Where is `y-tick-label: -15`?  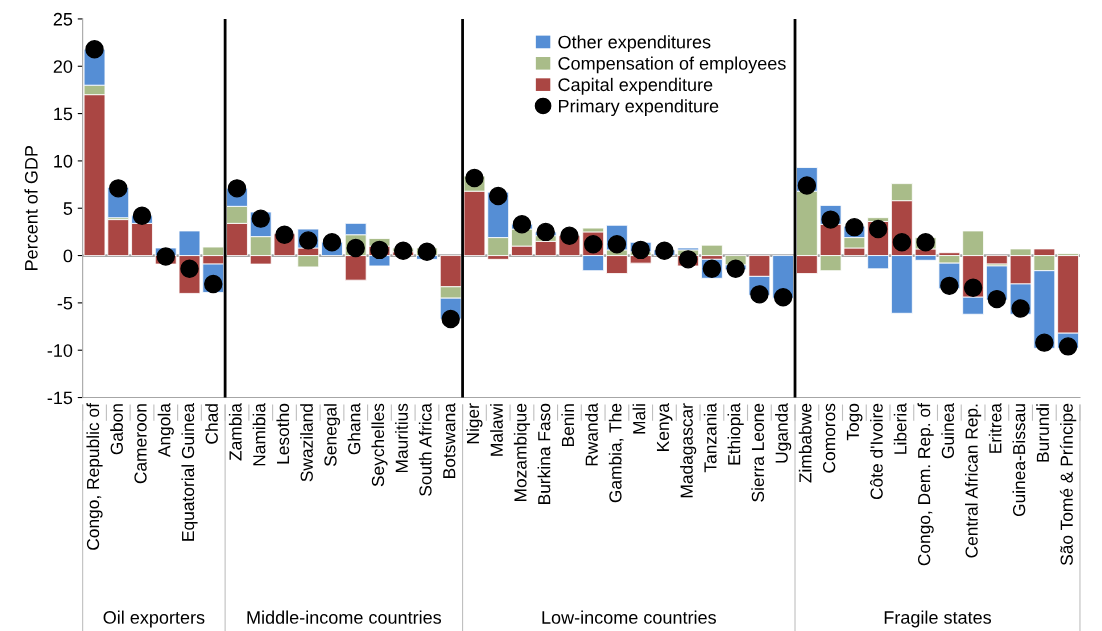
y-tick-label: -15 is located at coordinates (60, 398).